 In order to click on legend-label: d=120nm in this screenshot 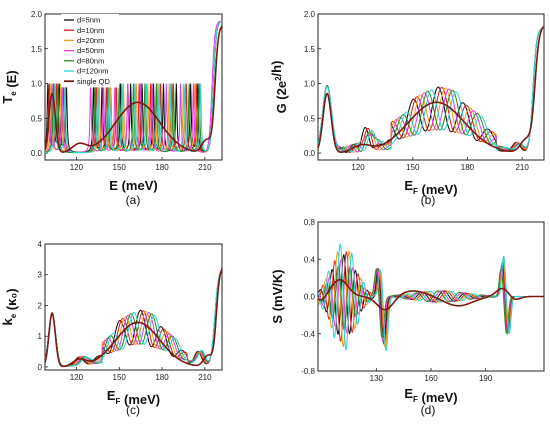, I will do `click(92, 71)`.